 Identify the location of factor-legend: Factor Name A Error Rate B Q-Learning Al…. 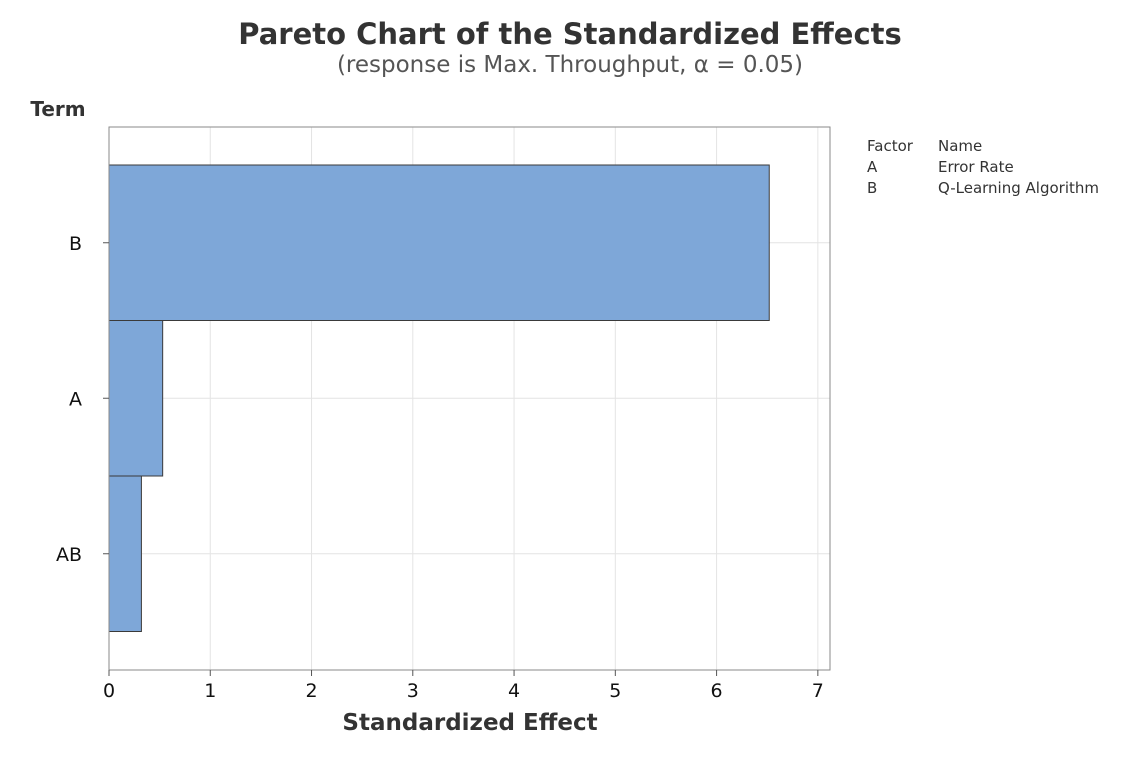
(983, 167).